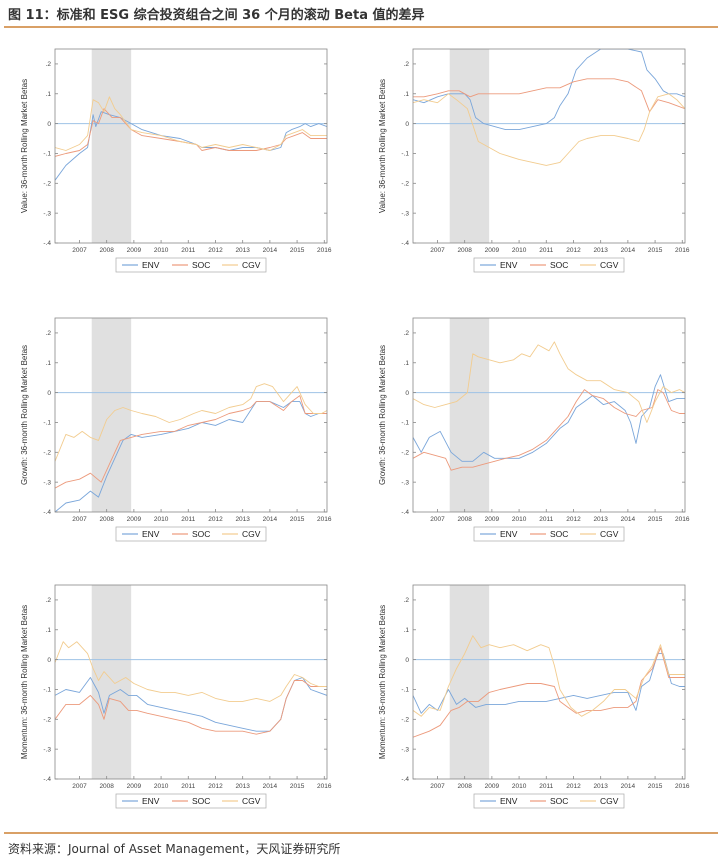 Image resolution: width=722 pixels, height=862 pixels. I want to click on figure-title: 图 11：标准和 ESG 综合投资组合之间 36 个月的滚动 Beta 值的差异, so click(216, 15).